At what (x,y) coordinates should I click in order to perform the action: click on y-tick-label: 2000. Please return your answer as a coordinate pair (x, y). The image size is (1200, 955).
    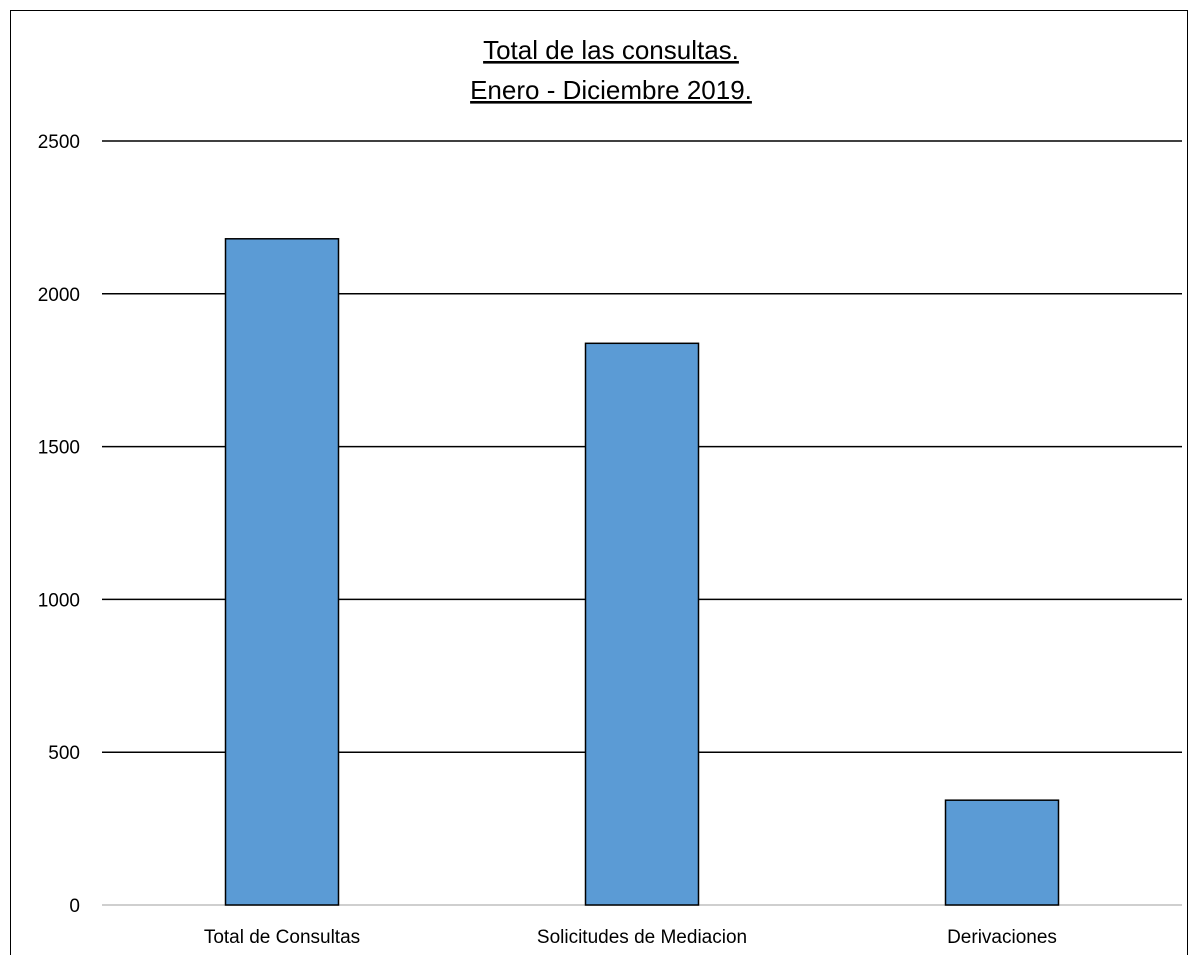
    Looking at the image, I should click on (59, 295).